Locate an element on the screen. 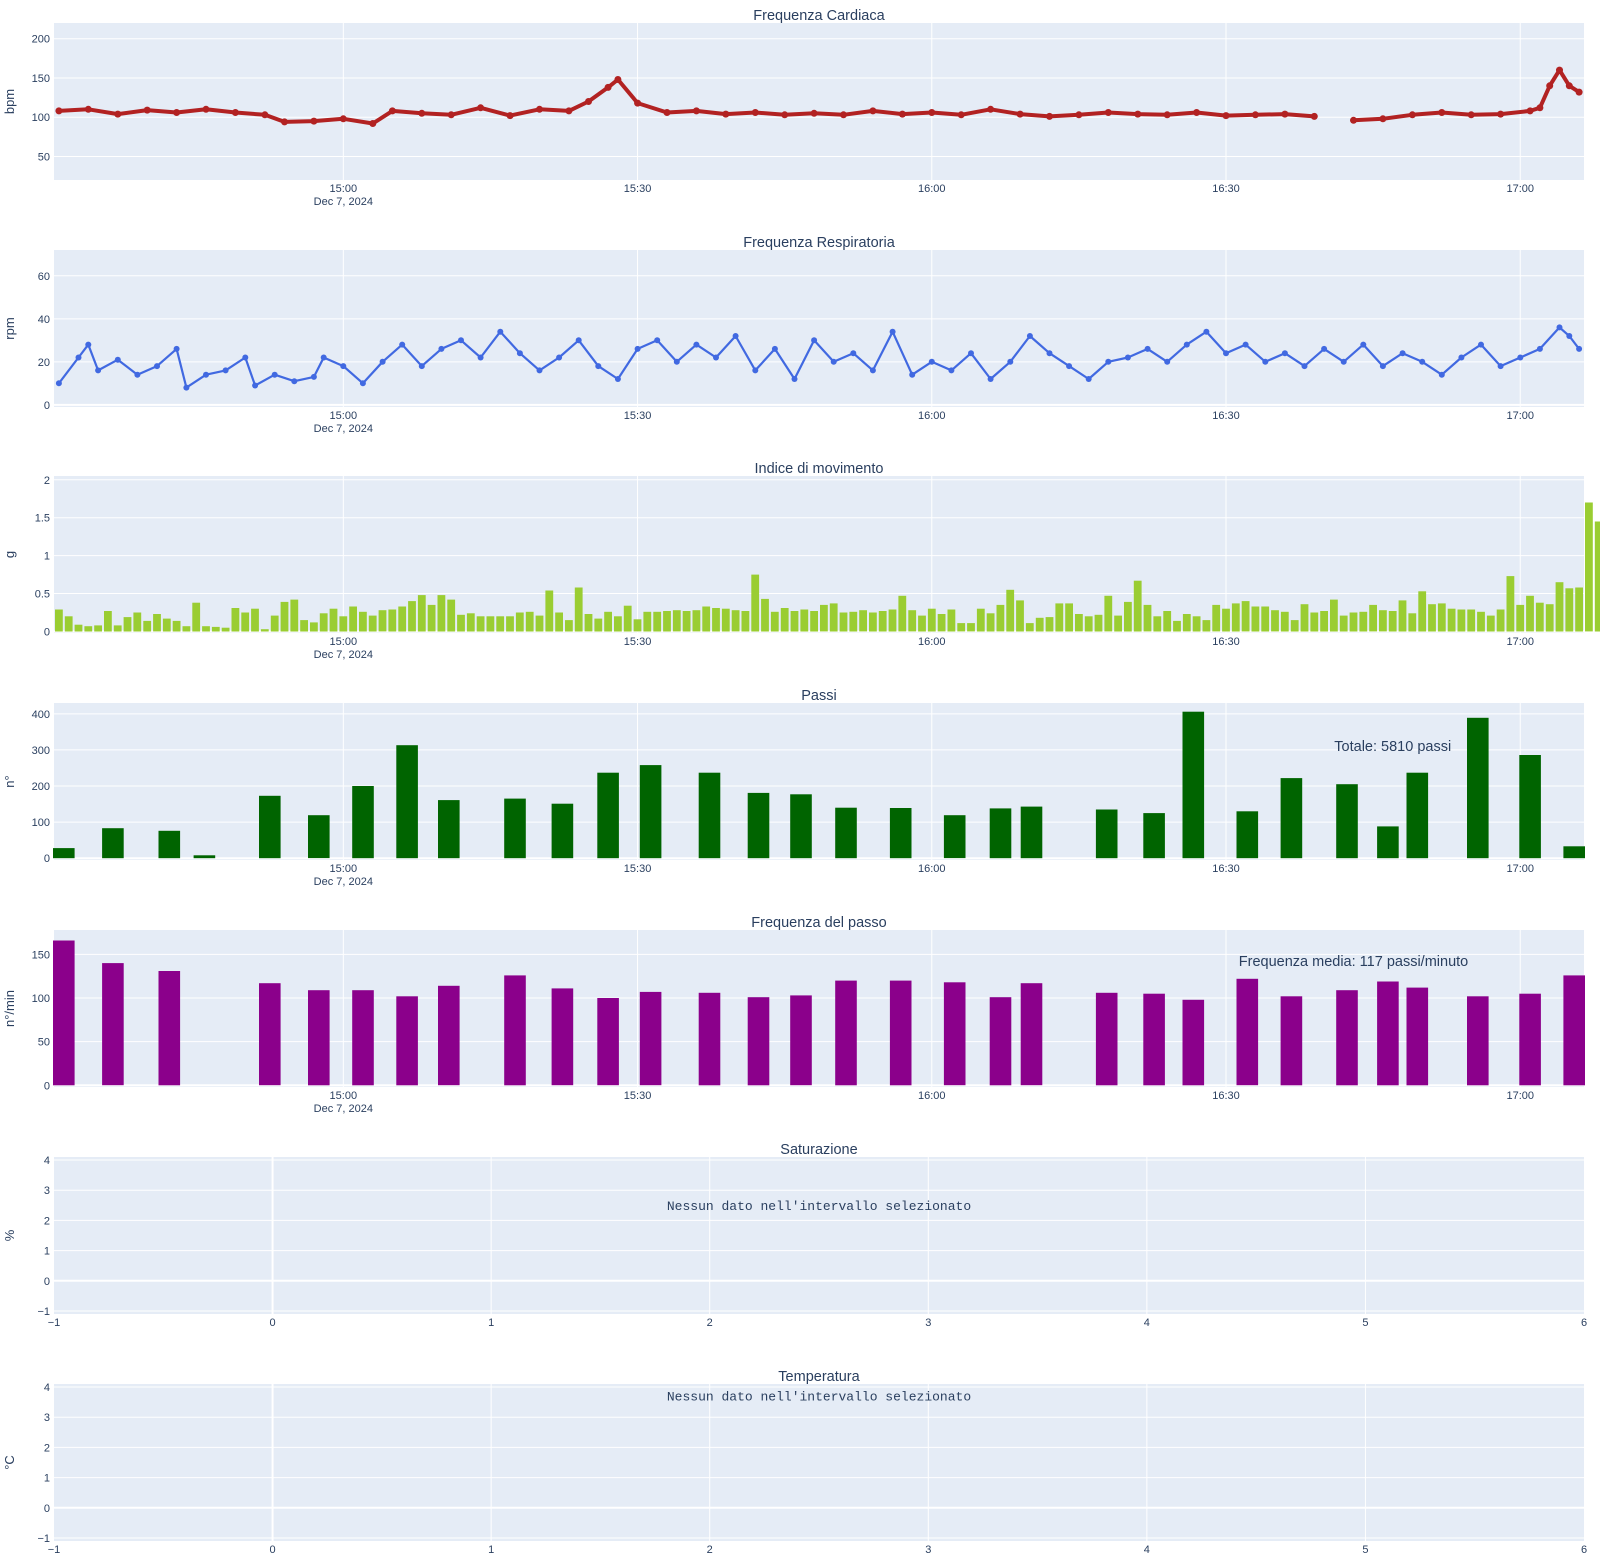 This screenshot has height=1560, width=1600. y-axis-label: n° is located at coordinates (9, 781).